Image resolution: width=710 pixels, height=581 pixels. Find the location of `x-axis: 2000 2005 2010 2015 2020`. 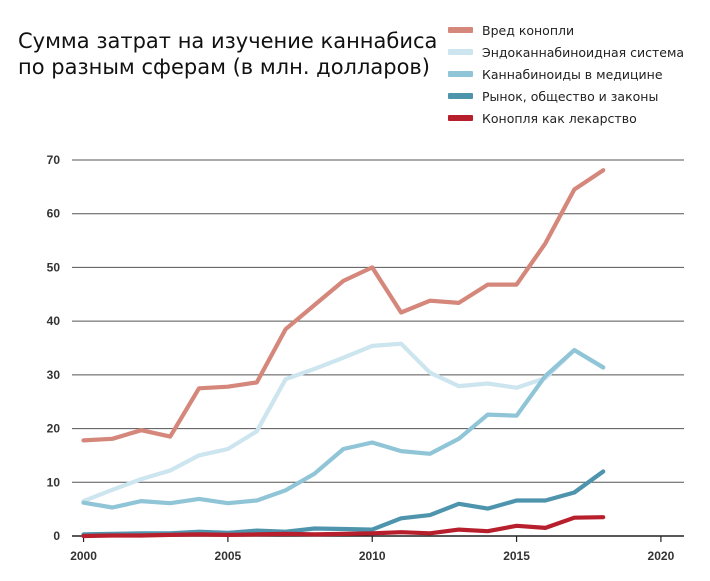

x-axis: 2000 2005 2010 2015 2020 is located at coordinates (372, 549).